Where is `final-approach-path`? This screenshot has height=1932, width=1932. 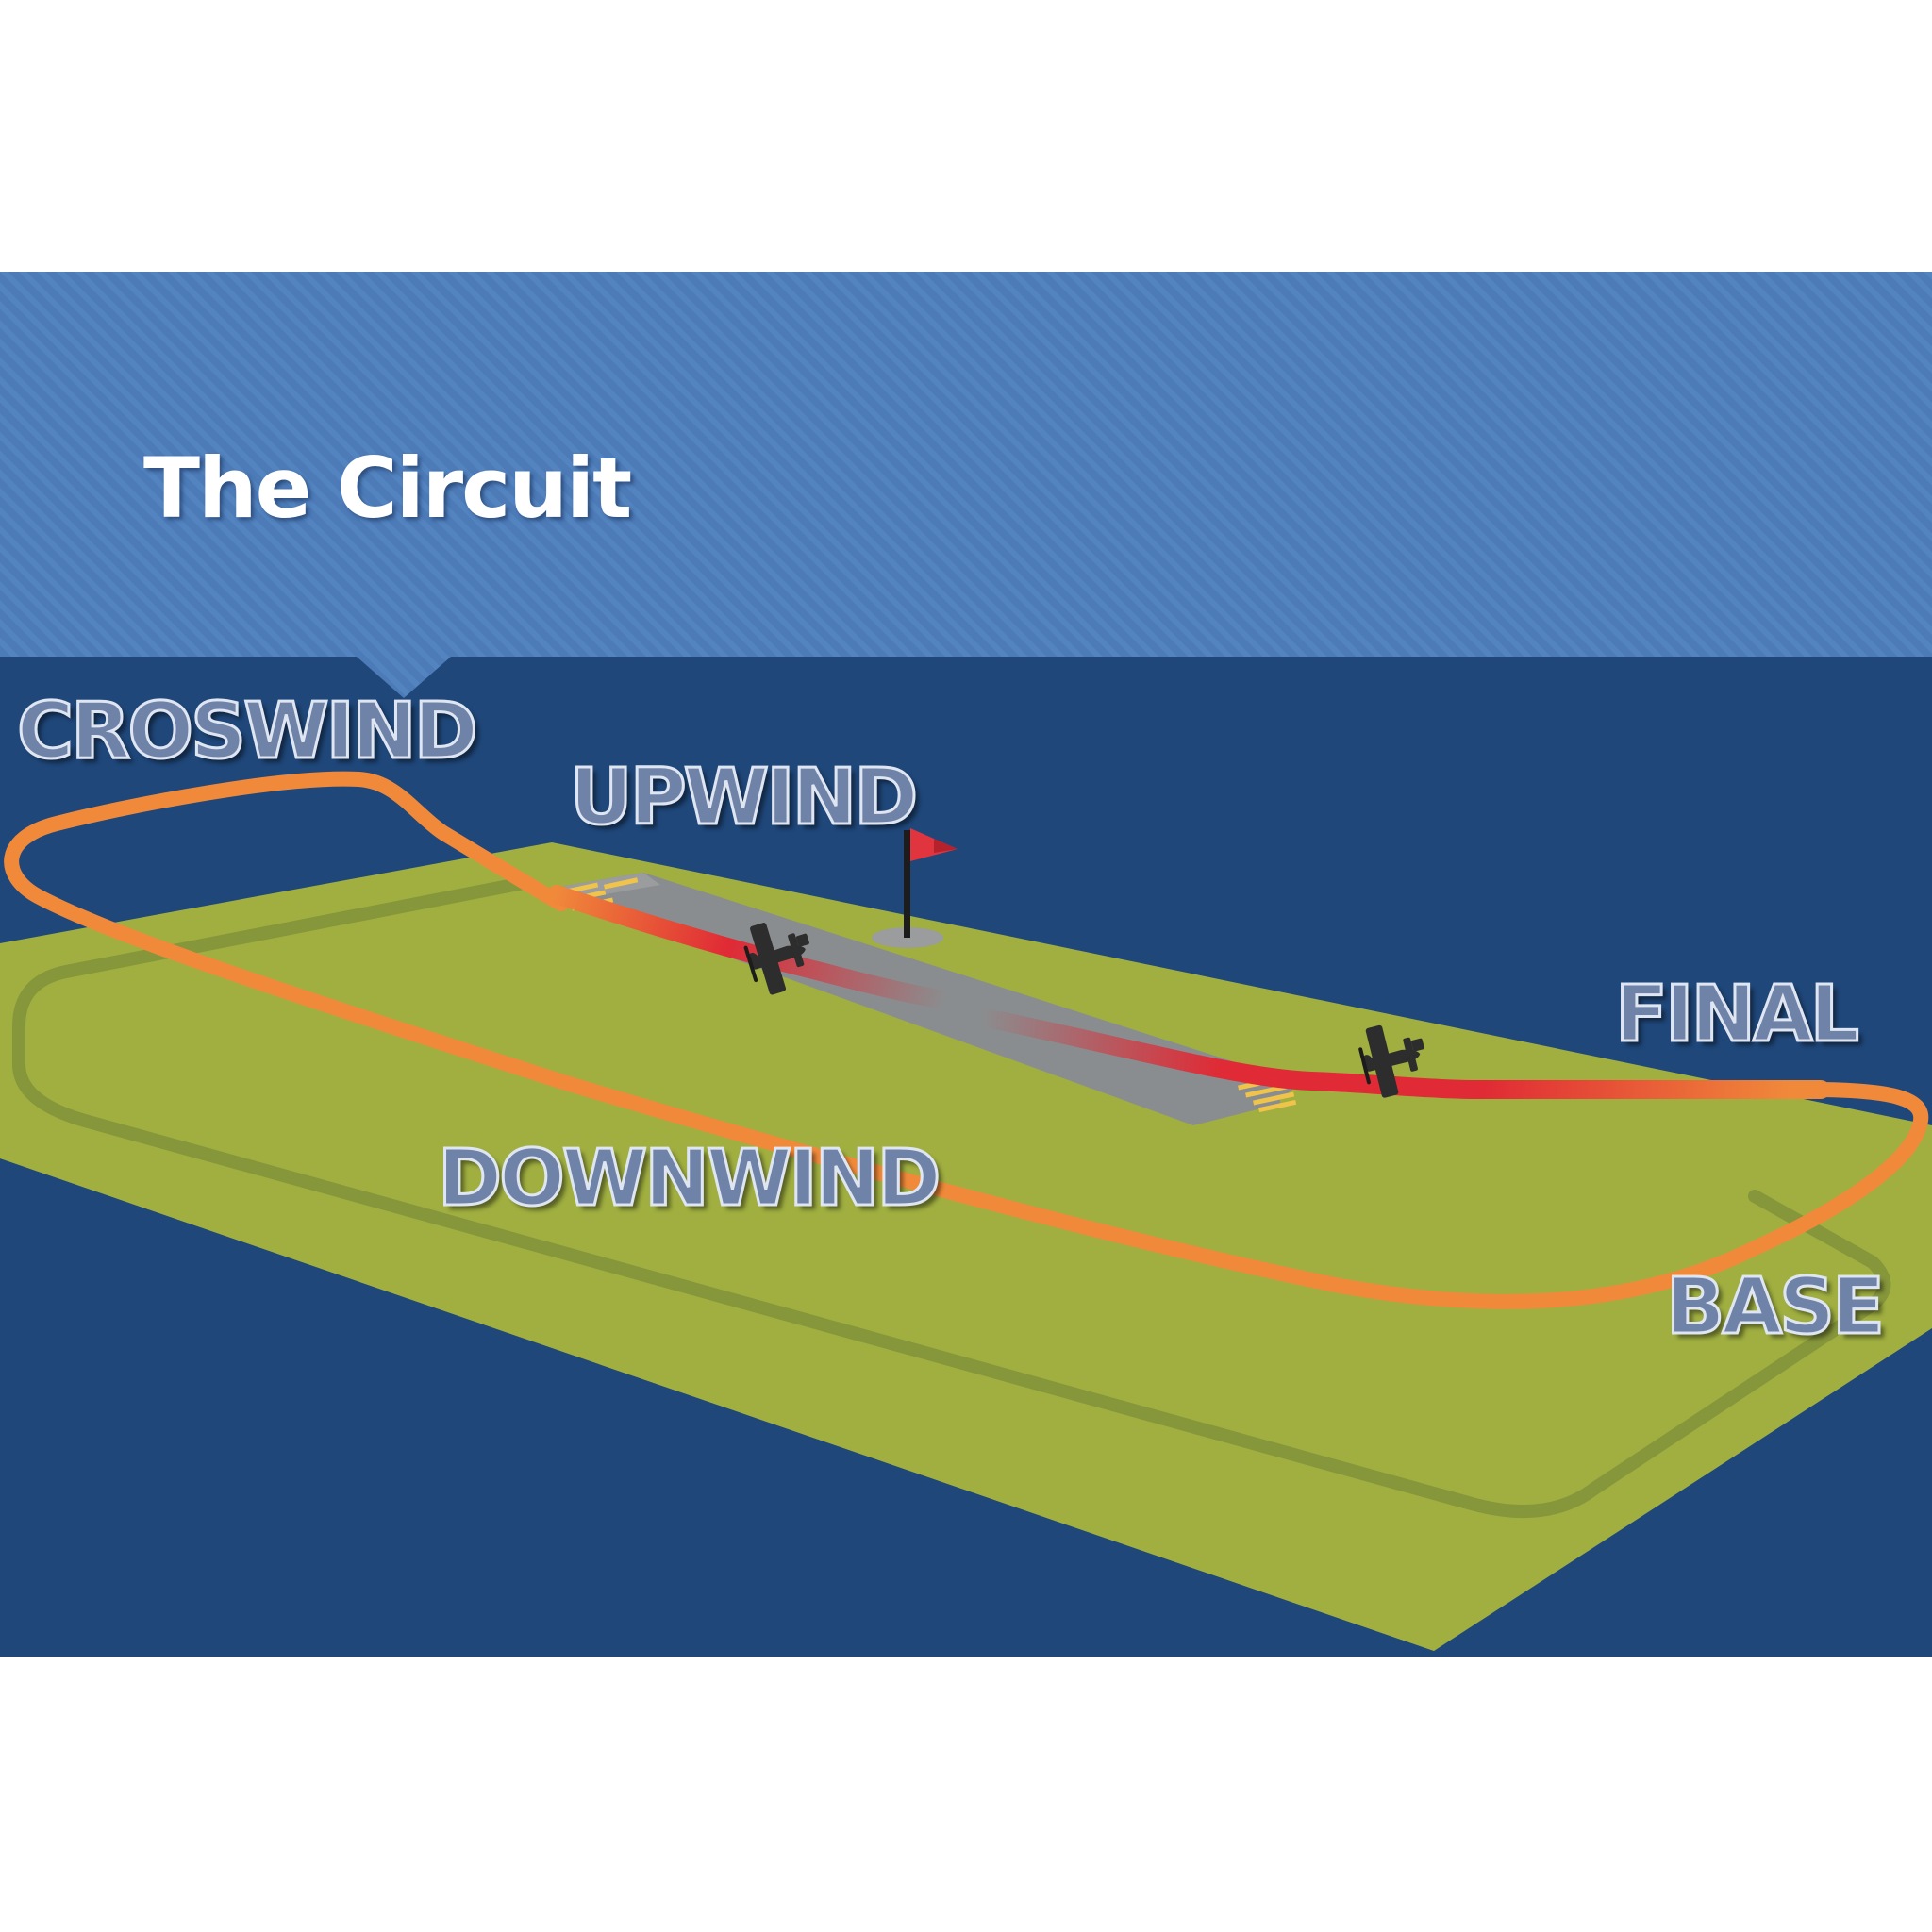 final-approach-path is located at coordinates (1401, 1054).